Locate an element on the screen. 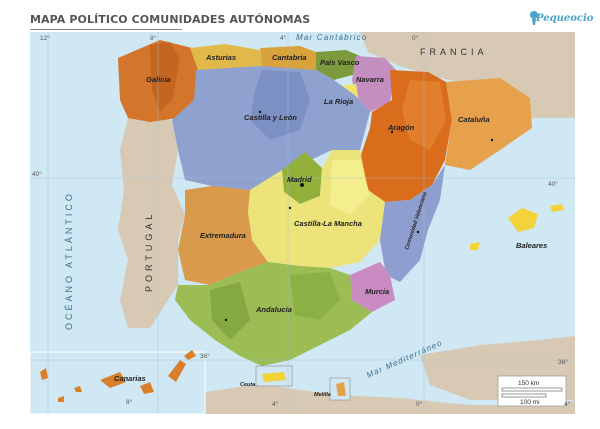  island-la-palma is located at coordinates (44, 374).